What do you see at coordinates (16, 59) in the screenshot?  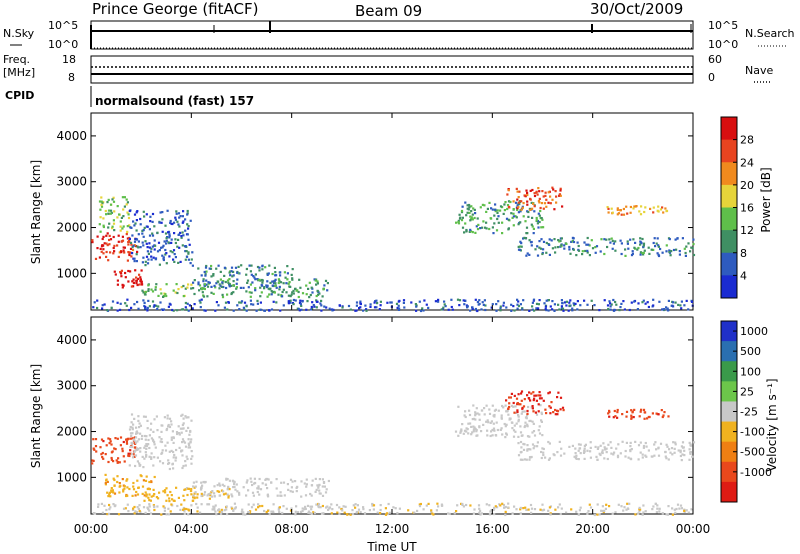 I see `freq-left-label: Freq.` at bounding box center [16, 59].